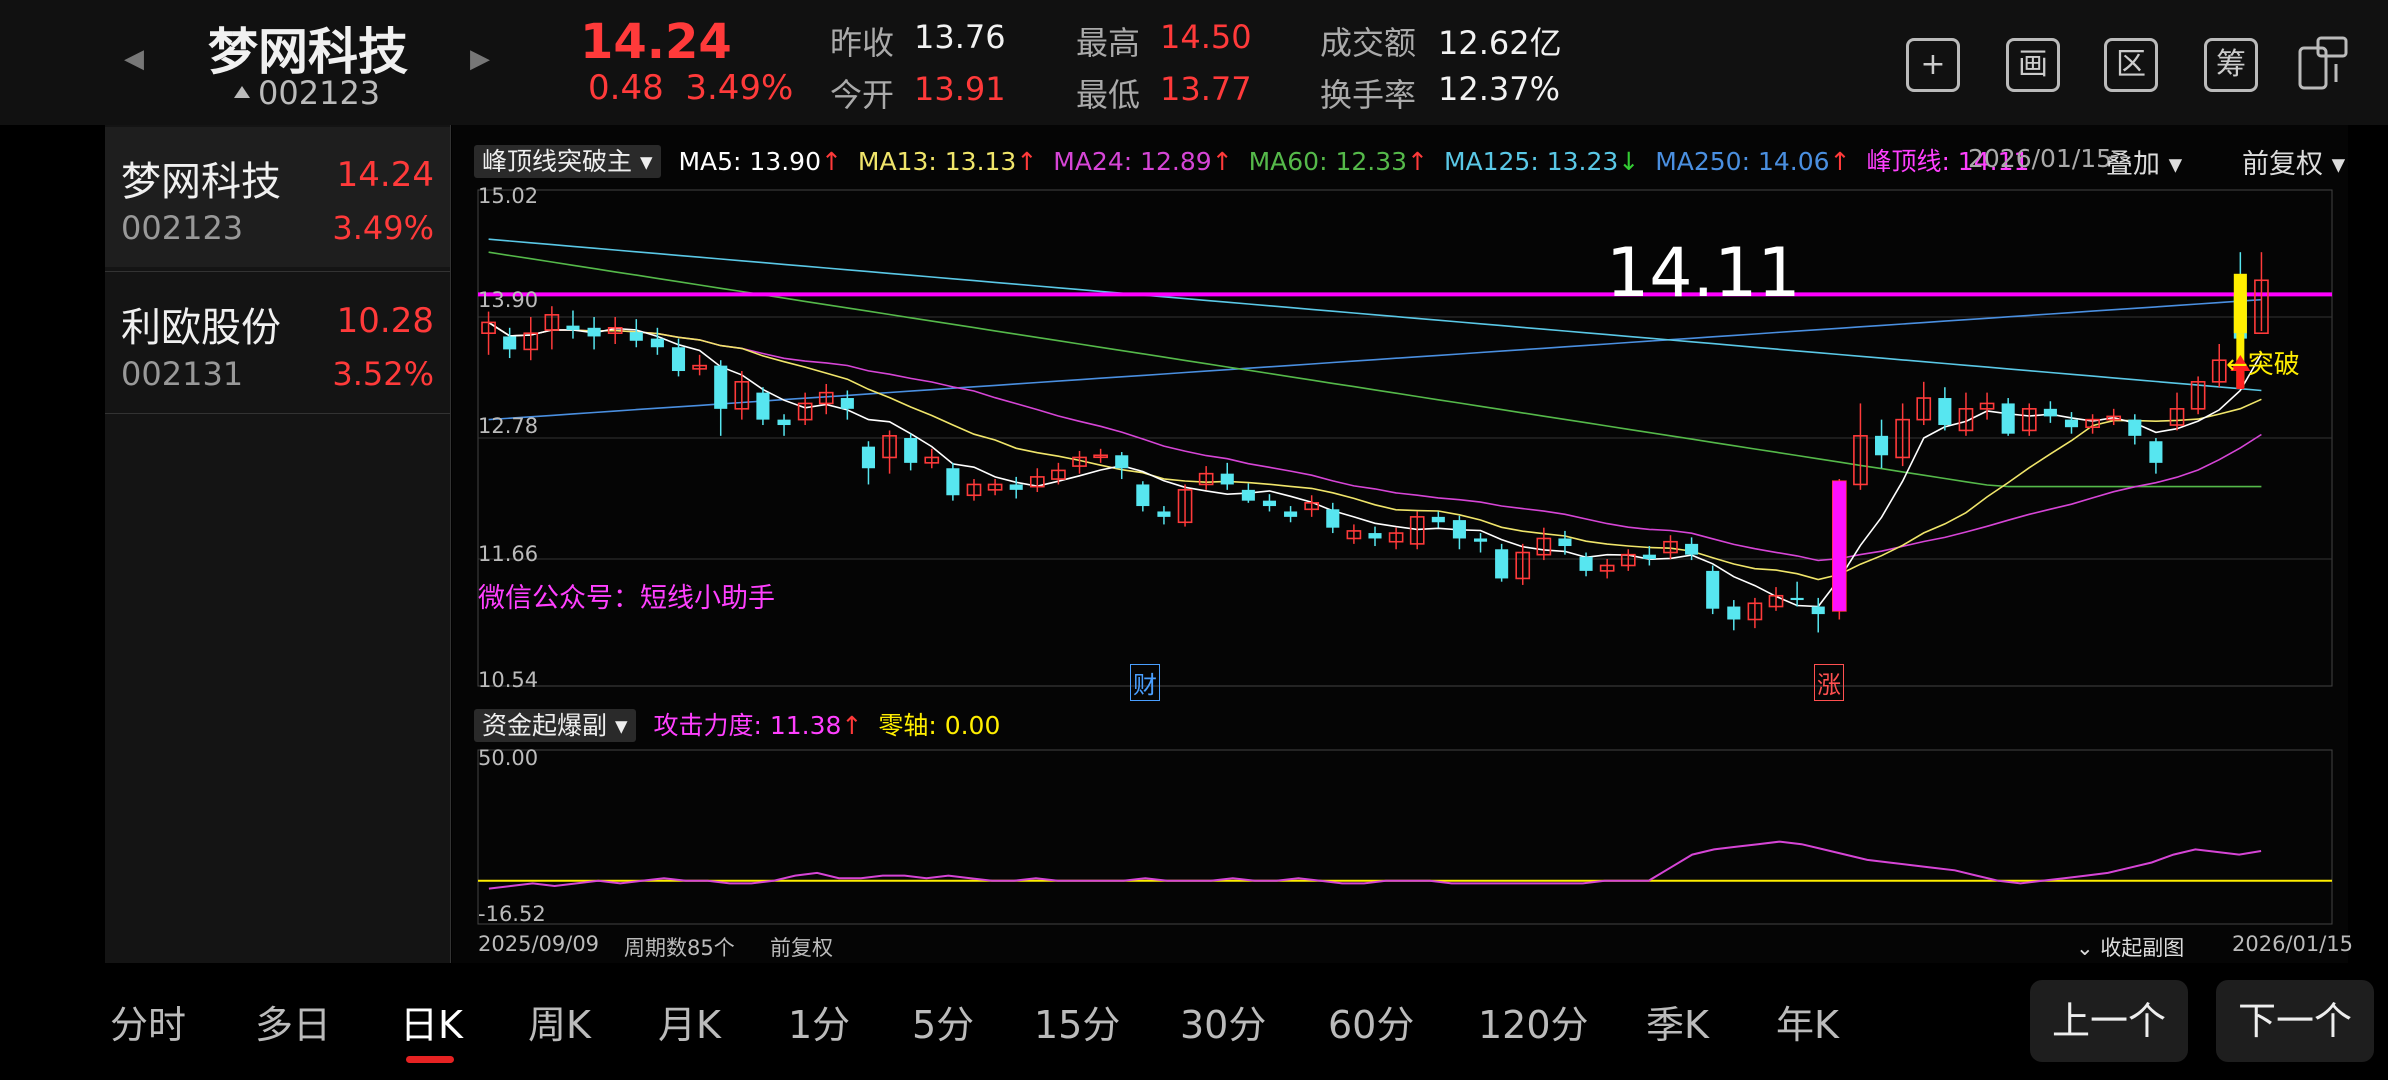 The width and height of the screenshot is (2388, 1080). I want to click on watchlist-price: 10.28, so click(385, 321).